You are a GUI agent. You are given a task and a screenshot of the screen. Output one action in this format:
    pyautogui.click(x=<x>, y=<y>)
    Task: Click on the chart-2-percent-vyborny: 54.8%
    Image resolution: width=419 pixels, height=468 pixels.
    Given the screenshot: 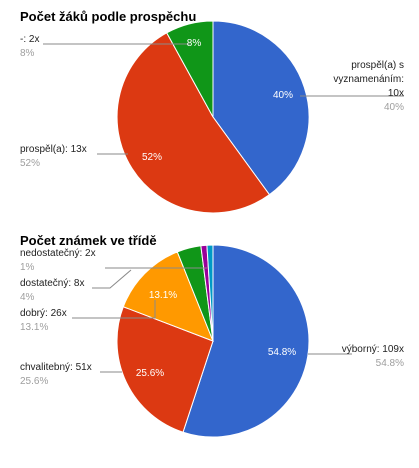 What is the action you would take?
    pyautogui.click(x=390, y=363)
    